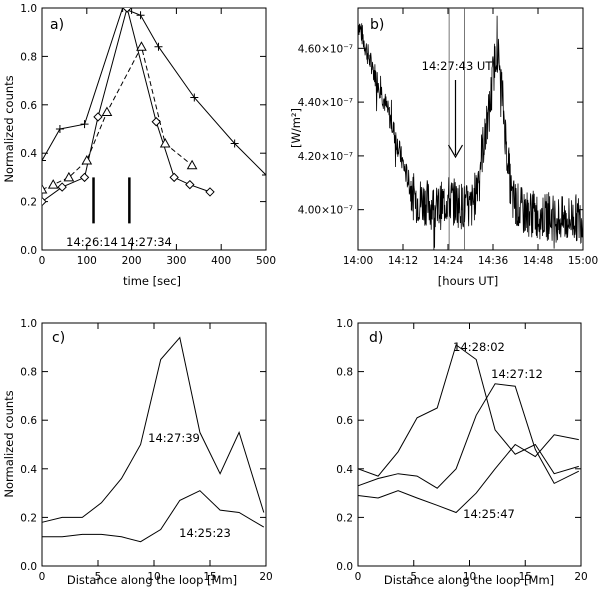 The height and width of the screenshot is (603, 600). What do you see at coordinates (413, 577) in the screenshot?
I see `panel-d-xtick-label: 5` at bounding box center [413, 577].